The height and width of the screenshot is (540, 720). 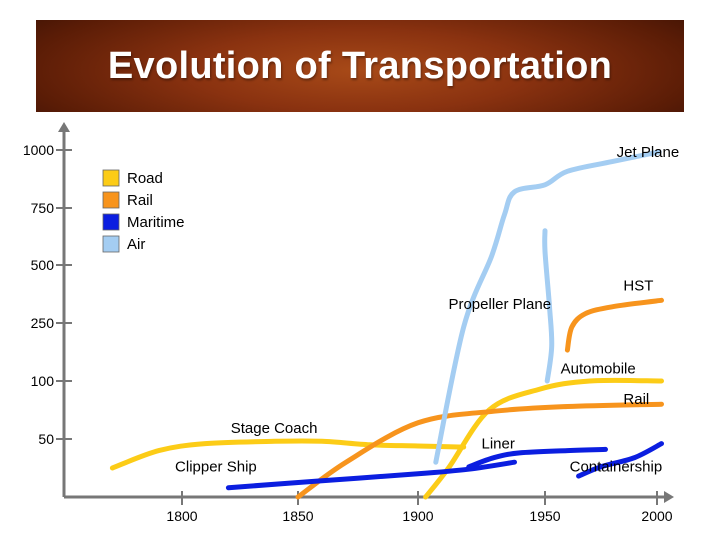 I want to click on series-line-stage-coach, so click(x=288, y=454).